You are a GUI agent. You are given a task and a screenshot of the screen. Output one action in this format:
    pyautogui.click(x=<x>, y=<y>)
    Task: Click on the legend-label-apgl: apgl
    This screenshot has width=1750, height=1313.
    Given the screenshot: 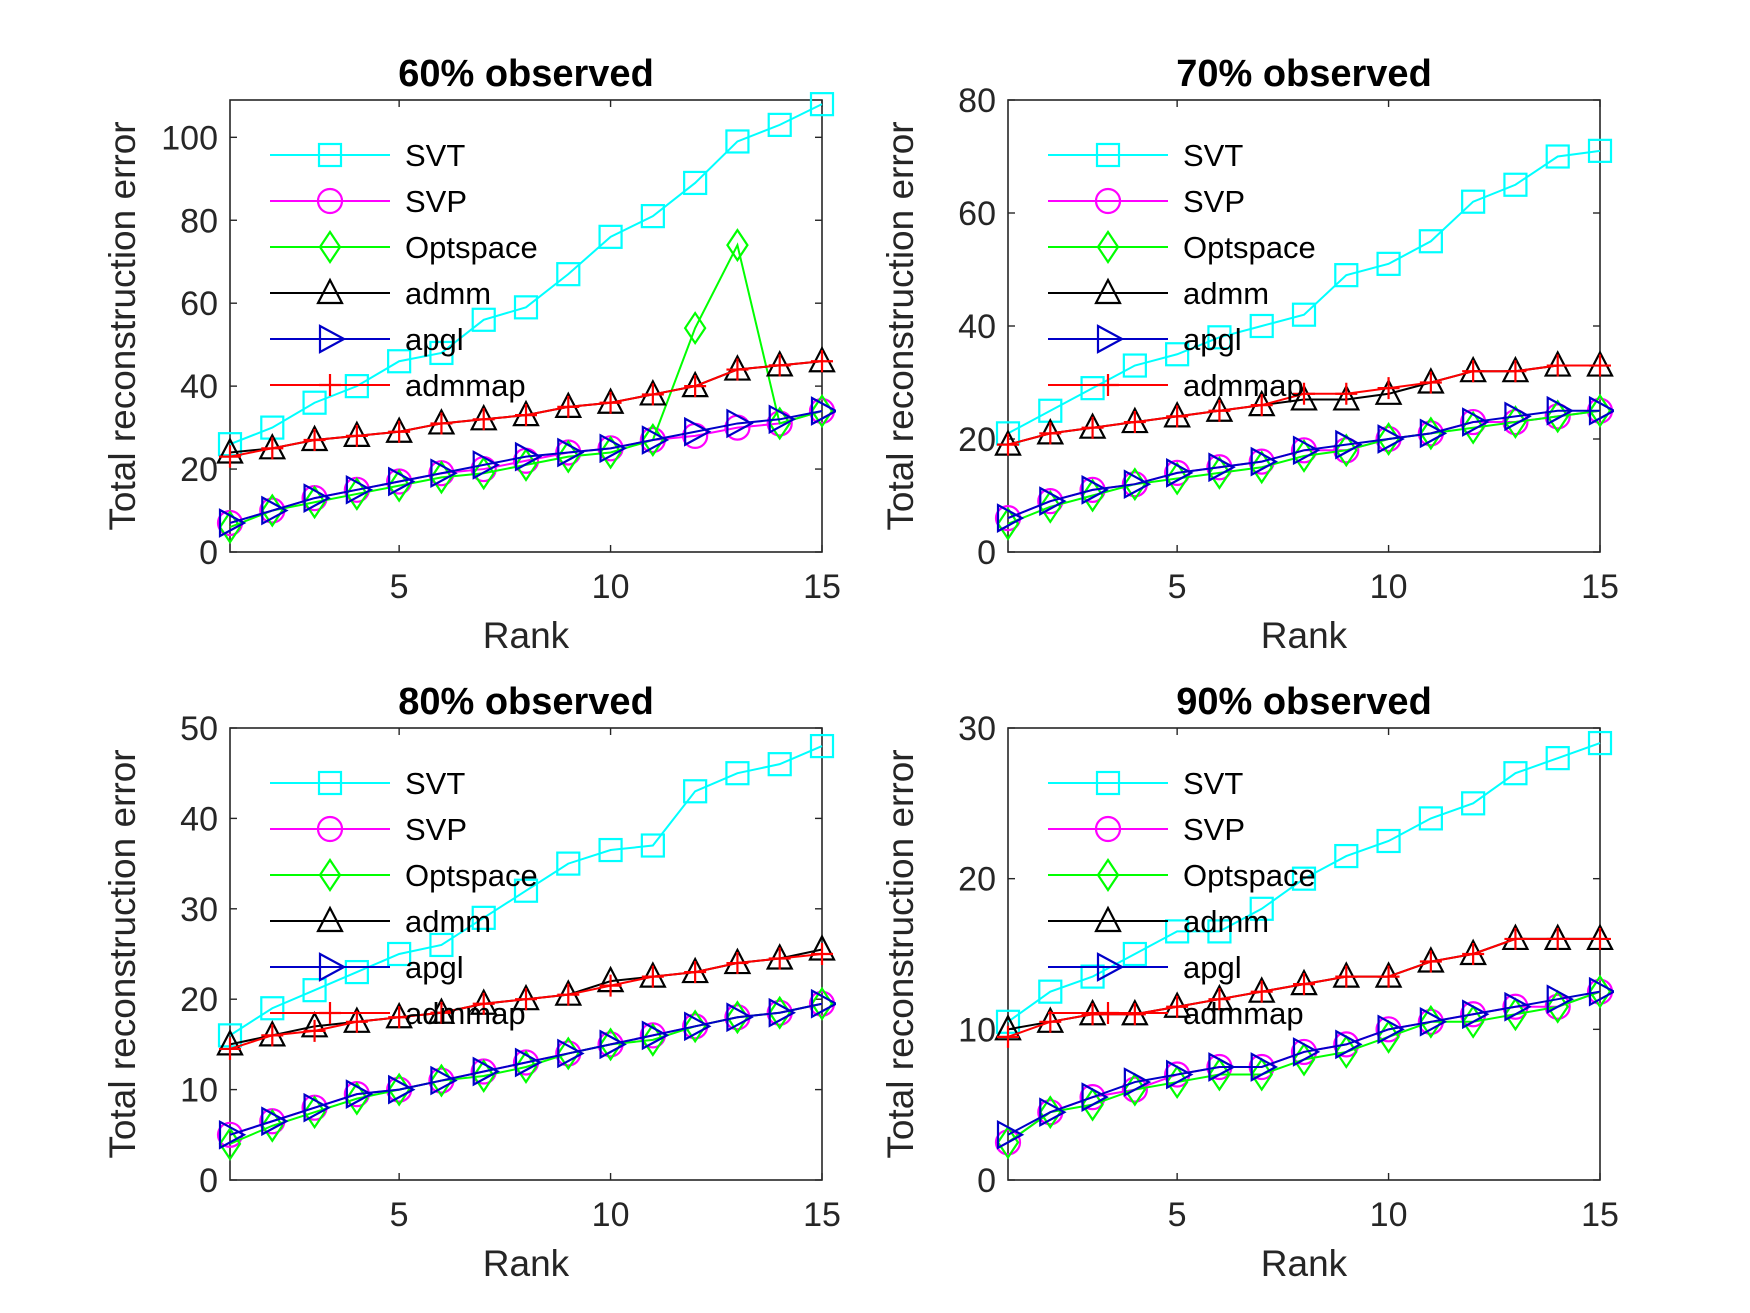 What is the action you would take?
    pyautogui.click(x=1212, y=339)
    